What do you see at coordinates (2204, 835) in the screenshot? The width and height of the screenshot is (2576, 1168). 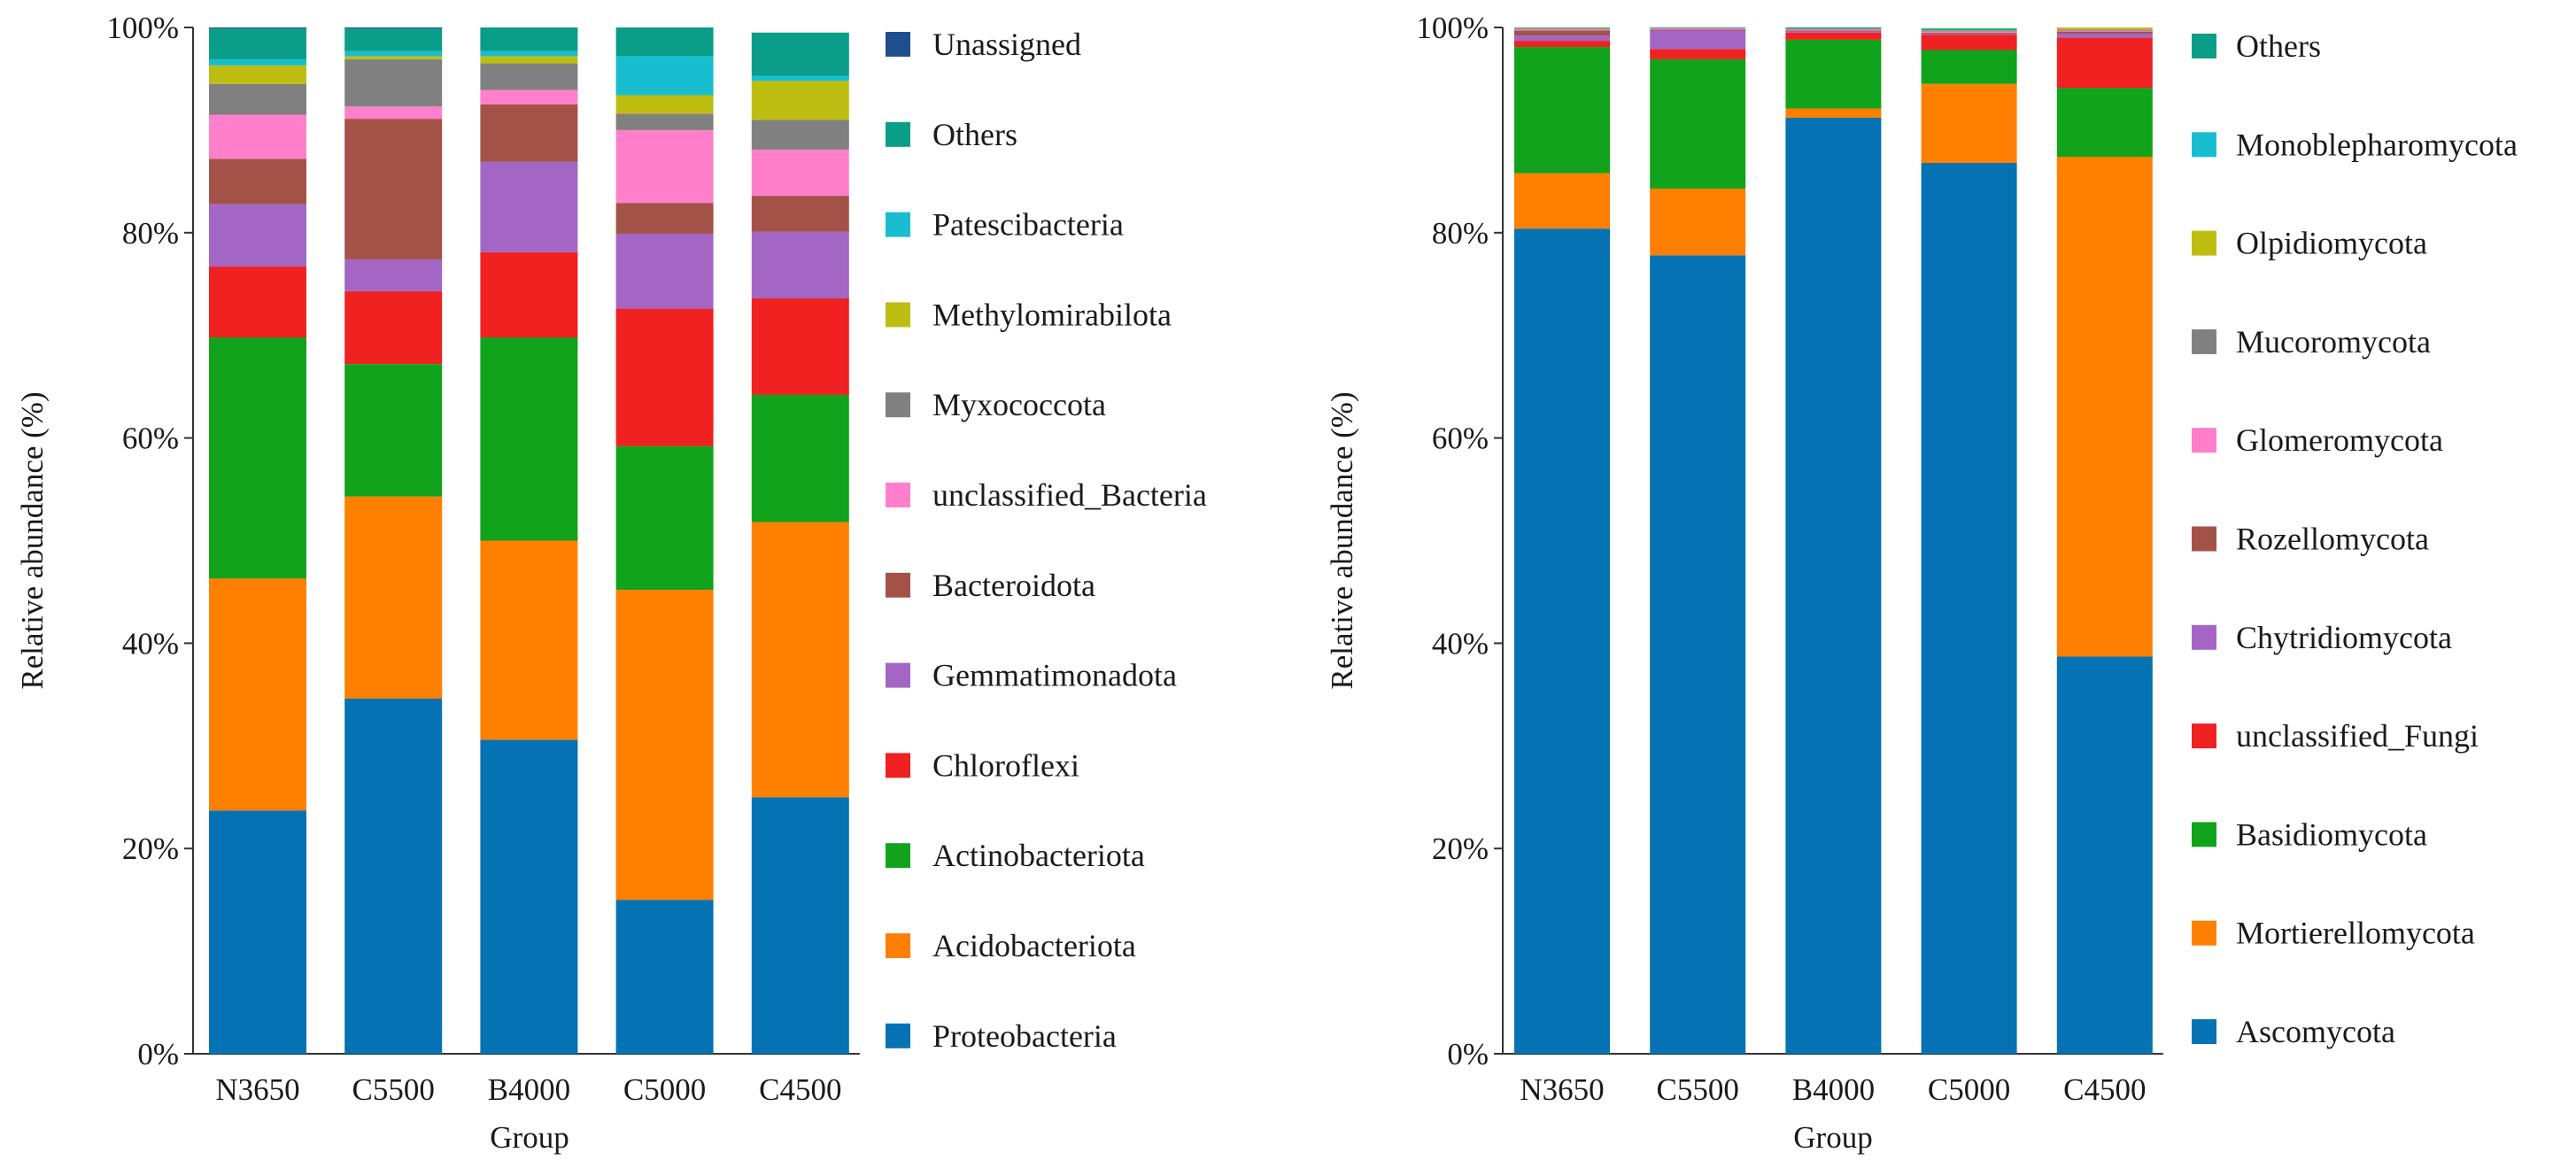 I see `legend-swatch-basidiomycota` at bounding box center [2204, 835].